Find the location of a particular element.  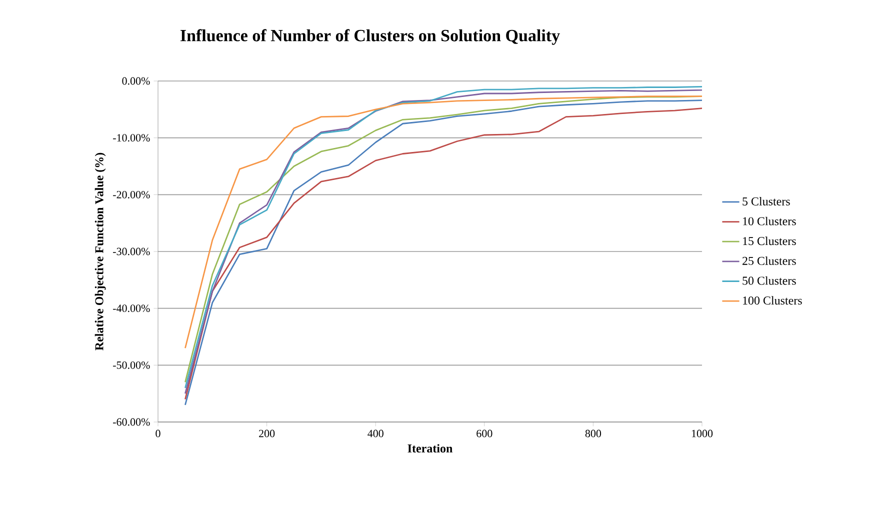

legend-label: 5 Clusters is located at coordinates (766, 201).